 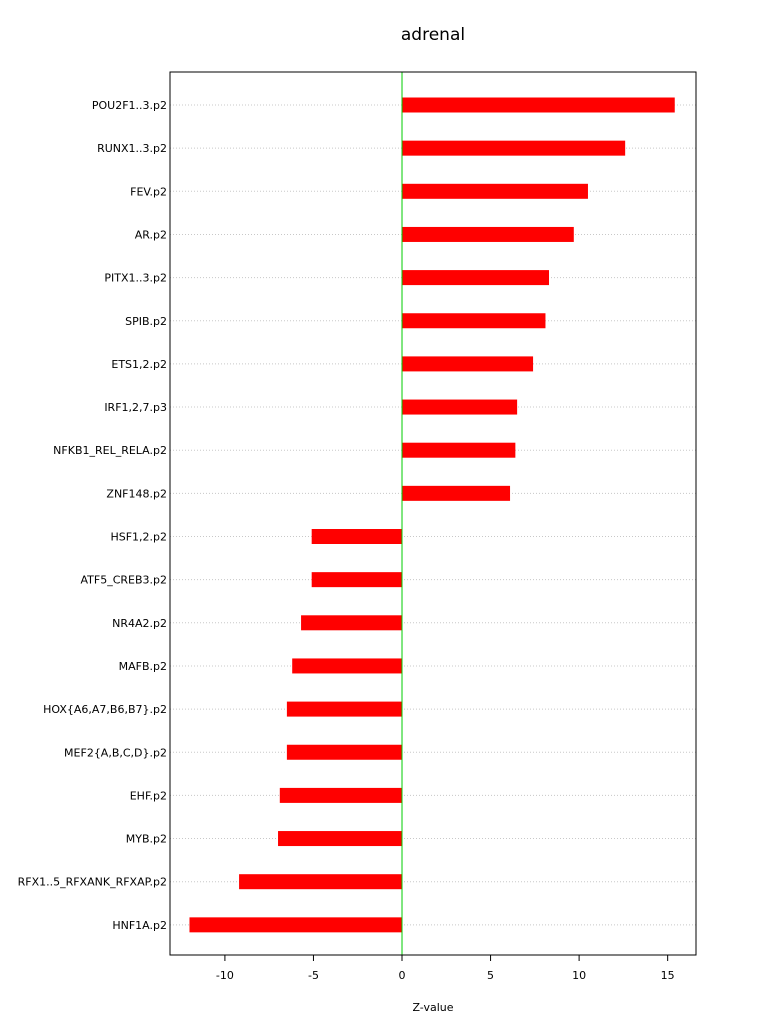 What do you see at coordinates (132, 148) in the screenshot?
I see `category-label: RUNX1..3.p2` at bounding box center [132, 148].